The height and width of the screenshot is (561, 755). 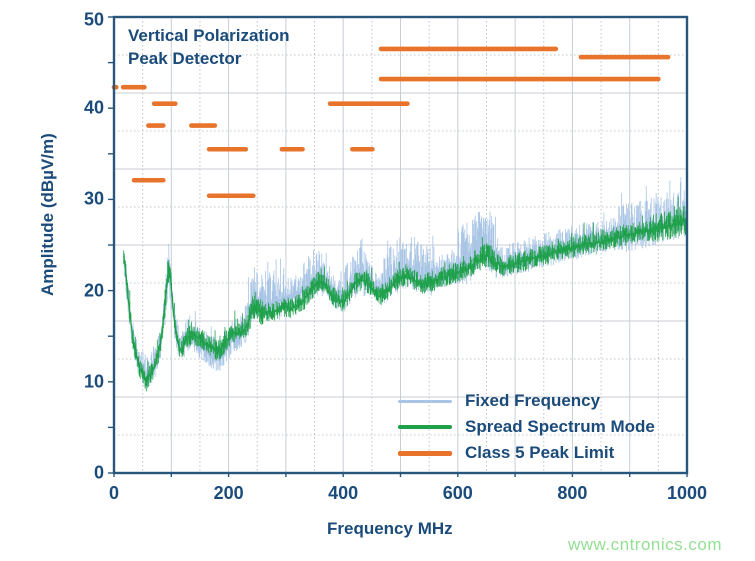 I want to click on x-axis-title: Frequency MHz, so click(x=390, y=528).